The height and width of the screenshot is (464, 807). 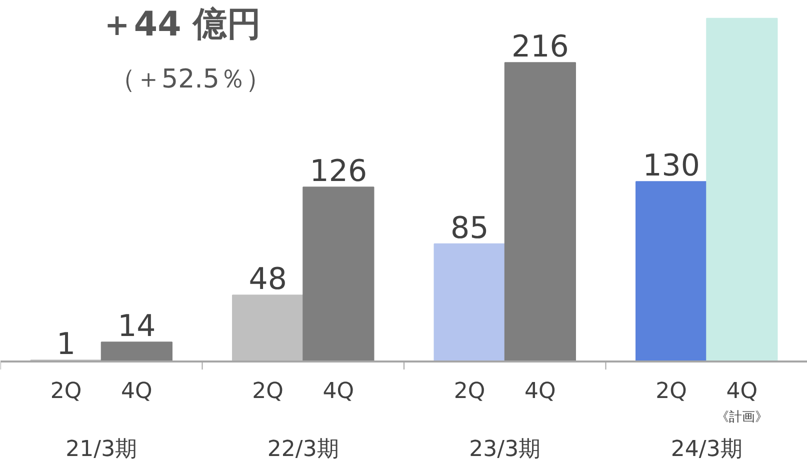 What do you see at coordinates (191, 79) in the screenshot?
I see `annotation: （＋52.5％）` at bounding box center [191, 79].